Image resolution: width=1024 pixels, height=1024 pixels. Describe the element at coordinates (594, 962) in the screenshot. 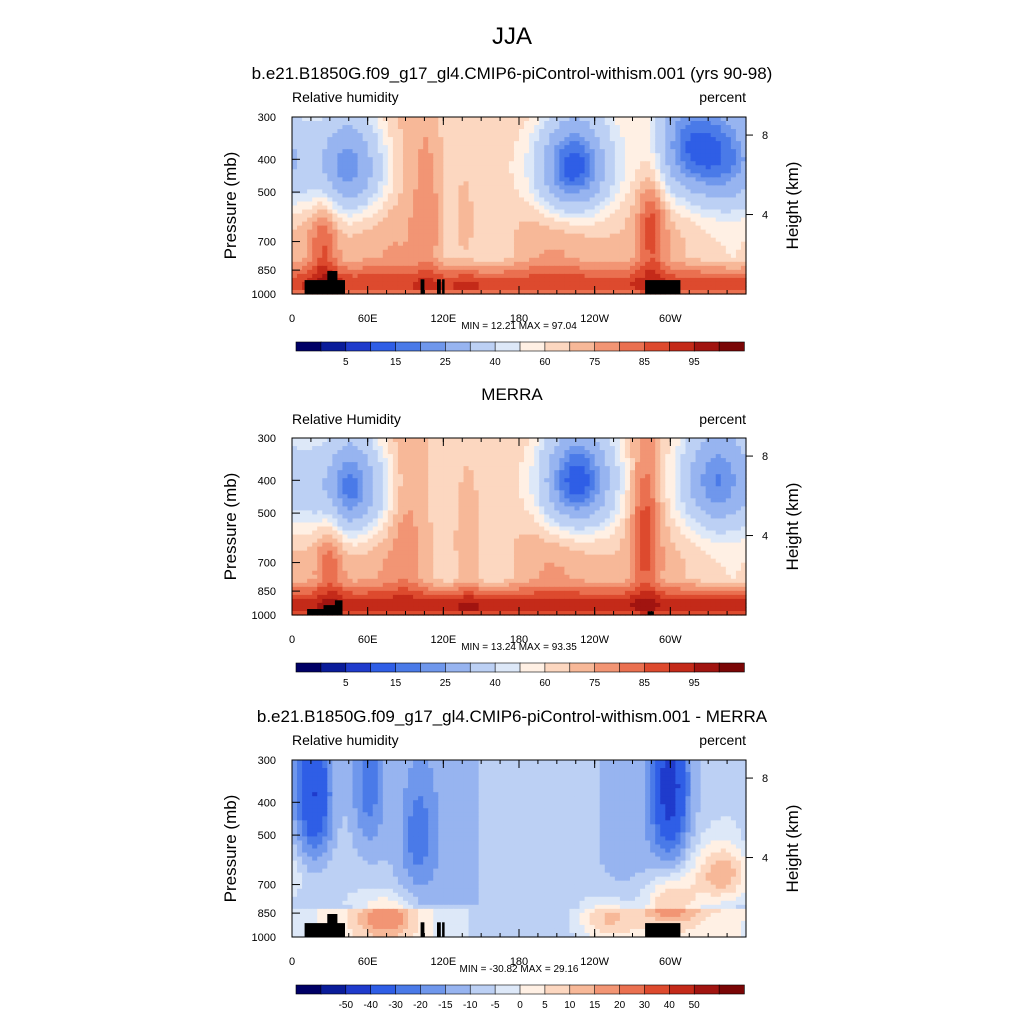

I see `x-tick-label: 120W` at that location.